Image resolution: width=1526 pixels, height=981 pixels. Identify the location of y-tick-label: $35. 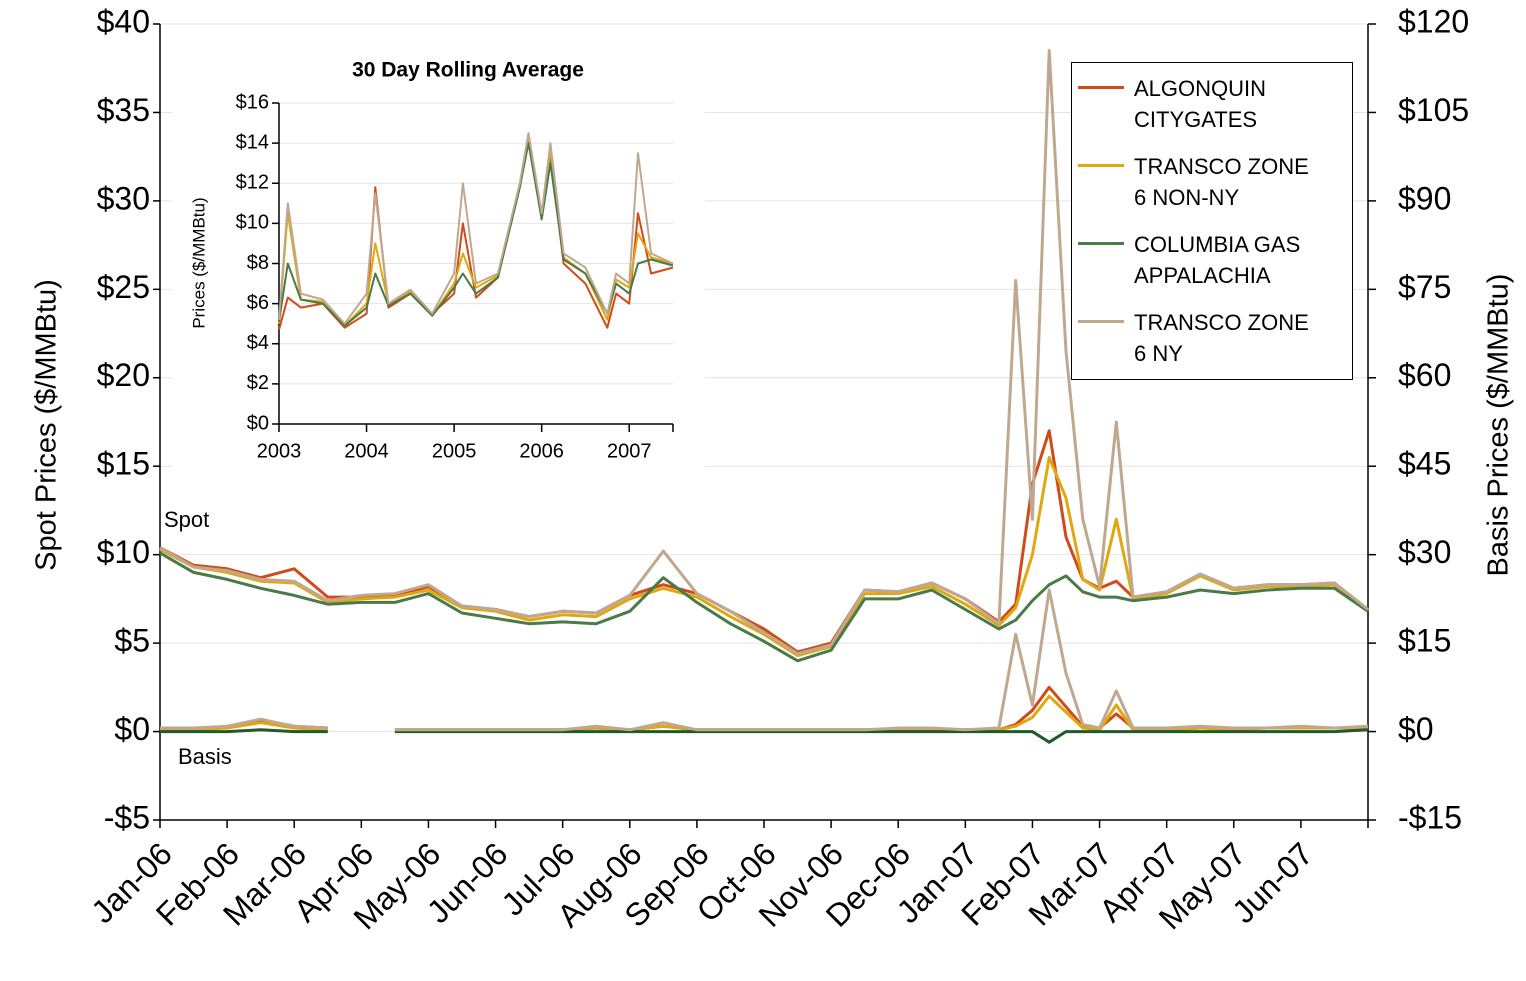
(123, 110).